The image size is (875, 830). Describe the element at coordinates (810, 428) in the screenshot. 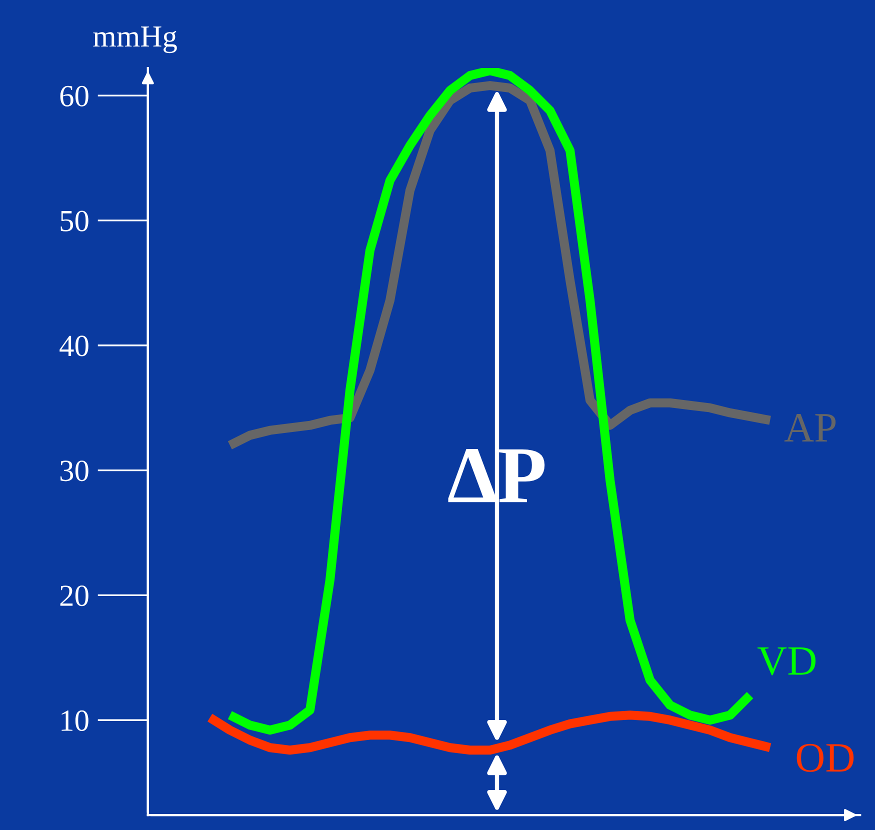

I see `series-label: AP` at that location.